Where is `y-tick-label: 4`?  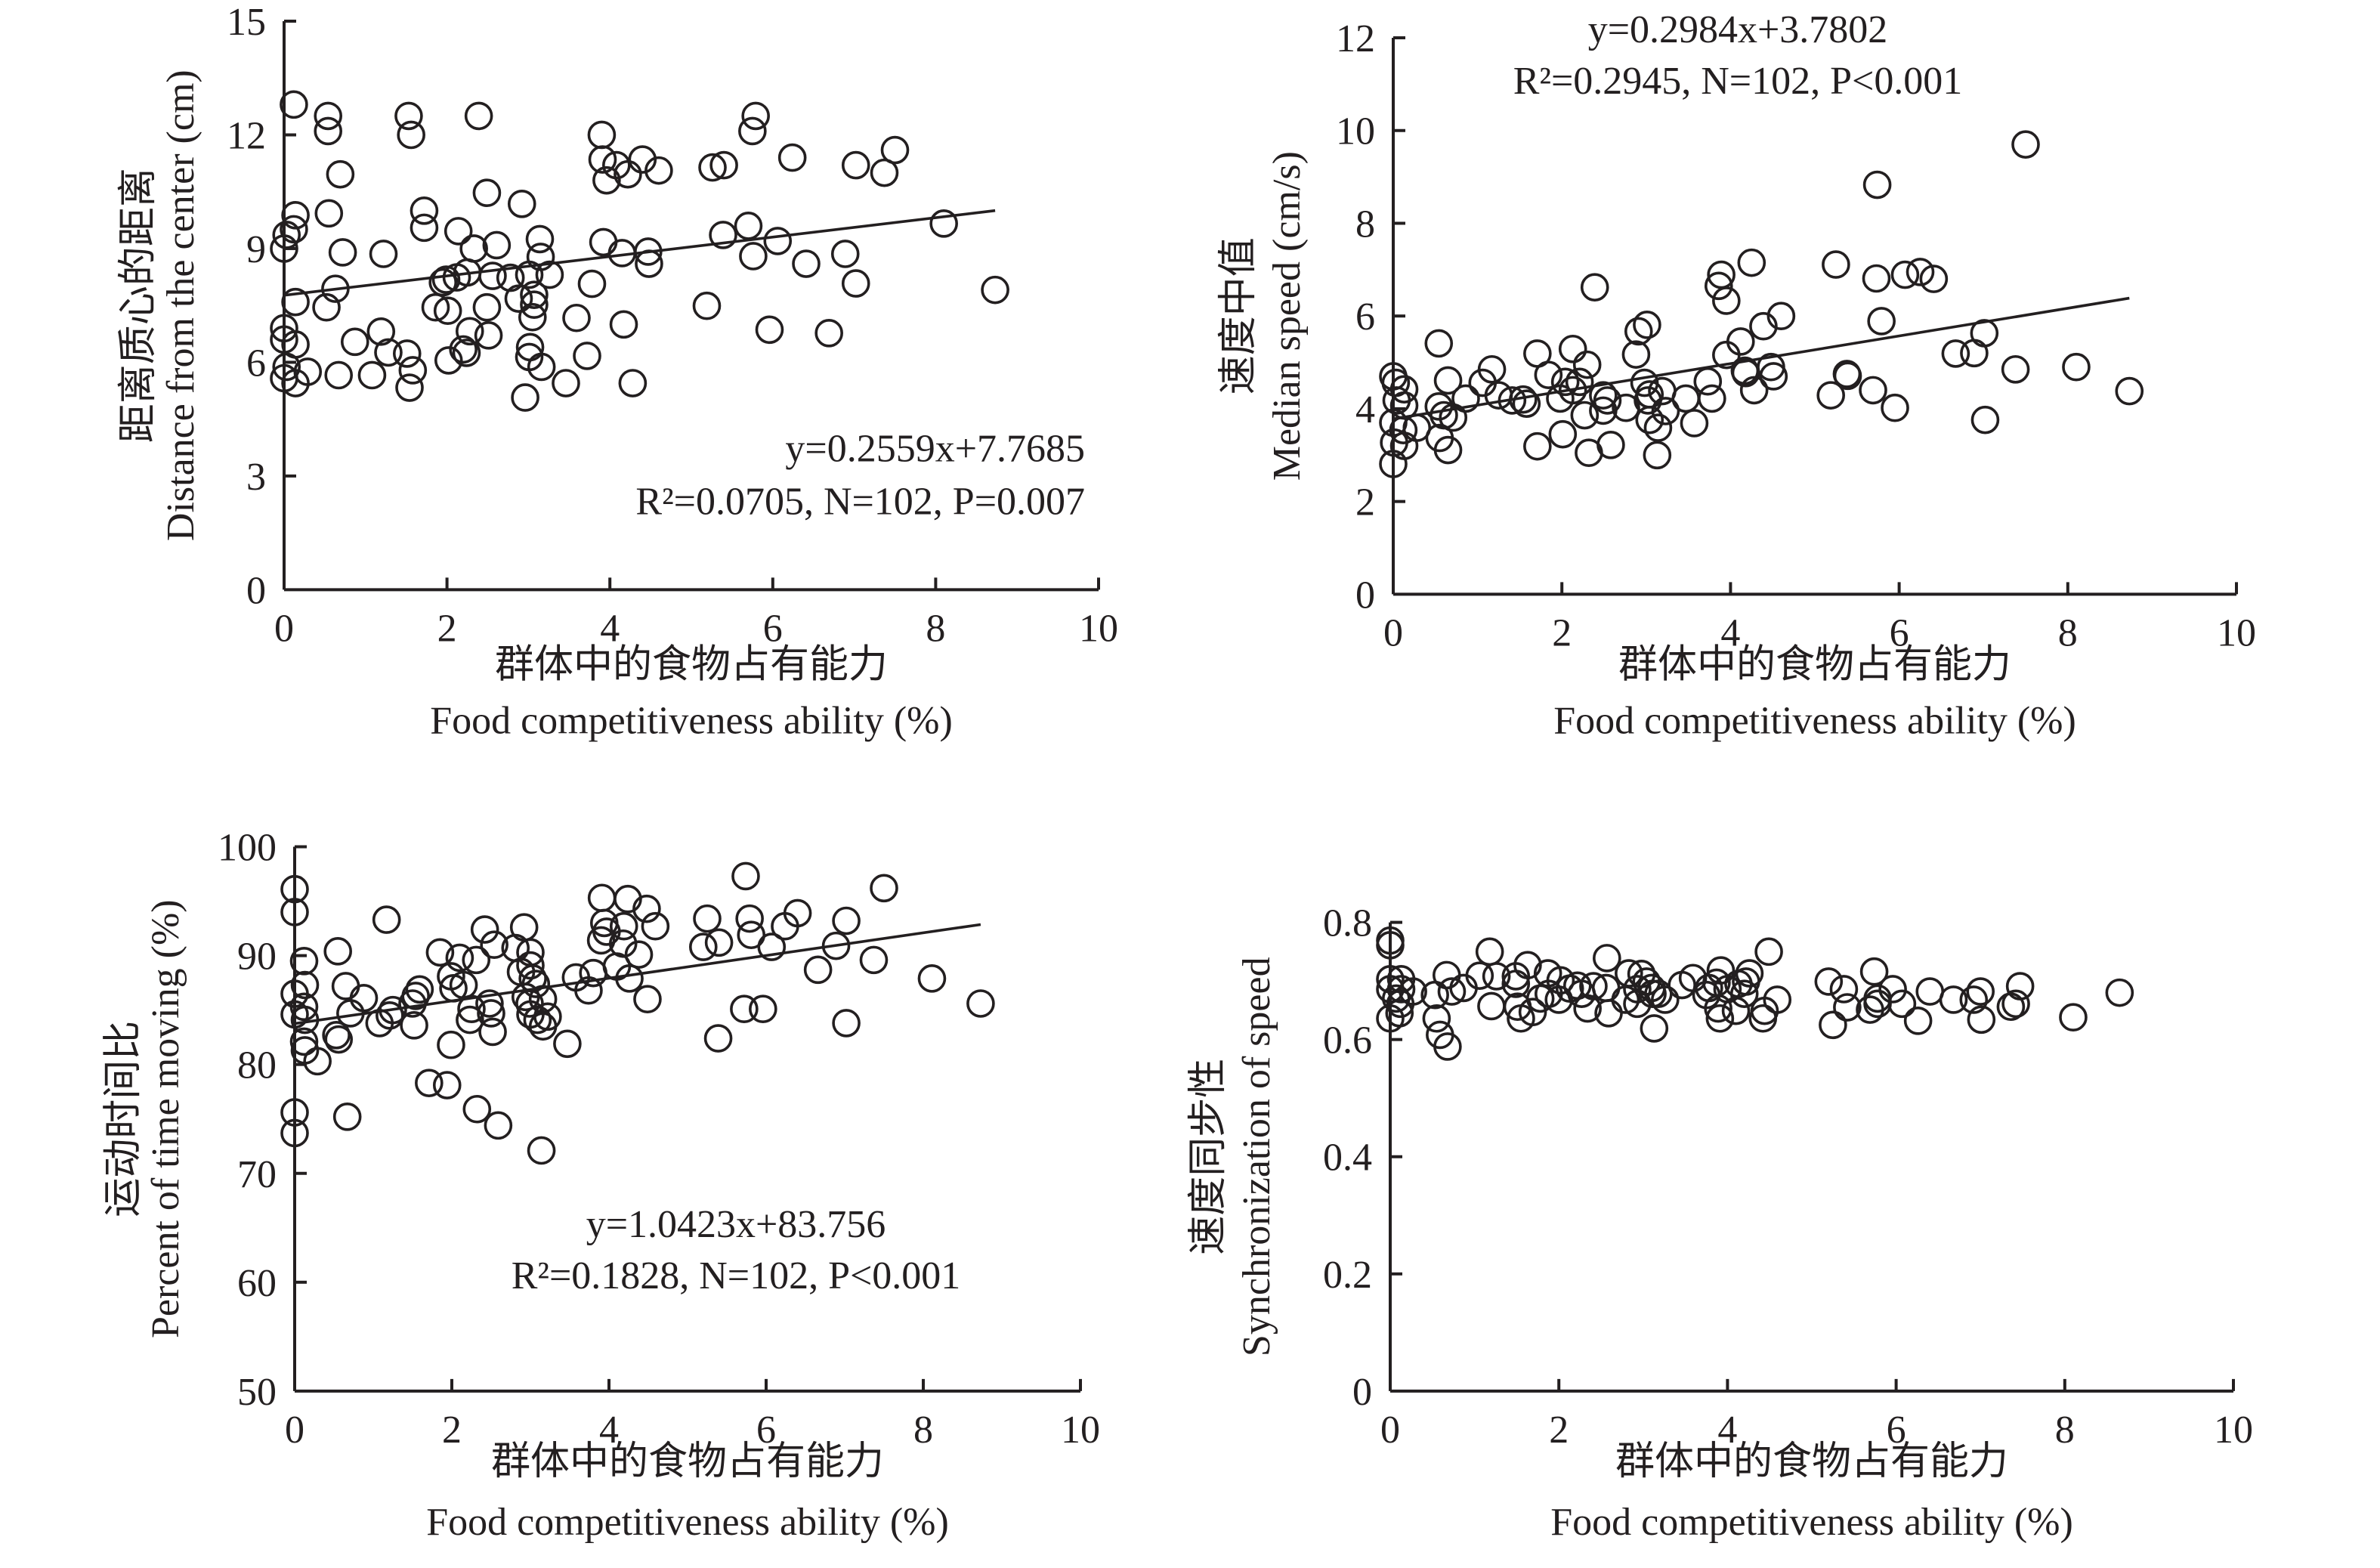 y-tick-label: 4 is located at coordinates (1365, 409).